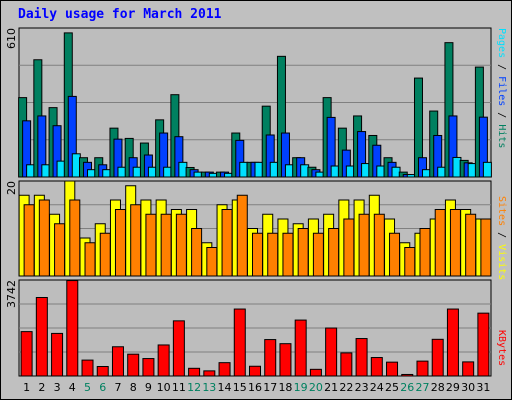 The height and width of the screenshot is (400, 512). I want to click on day-label-30: 30, so click(468, 387).